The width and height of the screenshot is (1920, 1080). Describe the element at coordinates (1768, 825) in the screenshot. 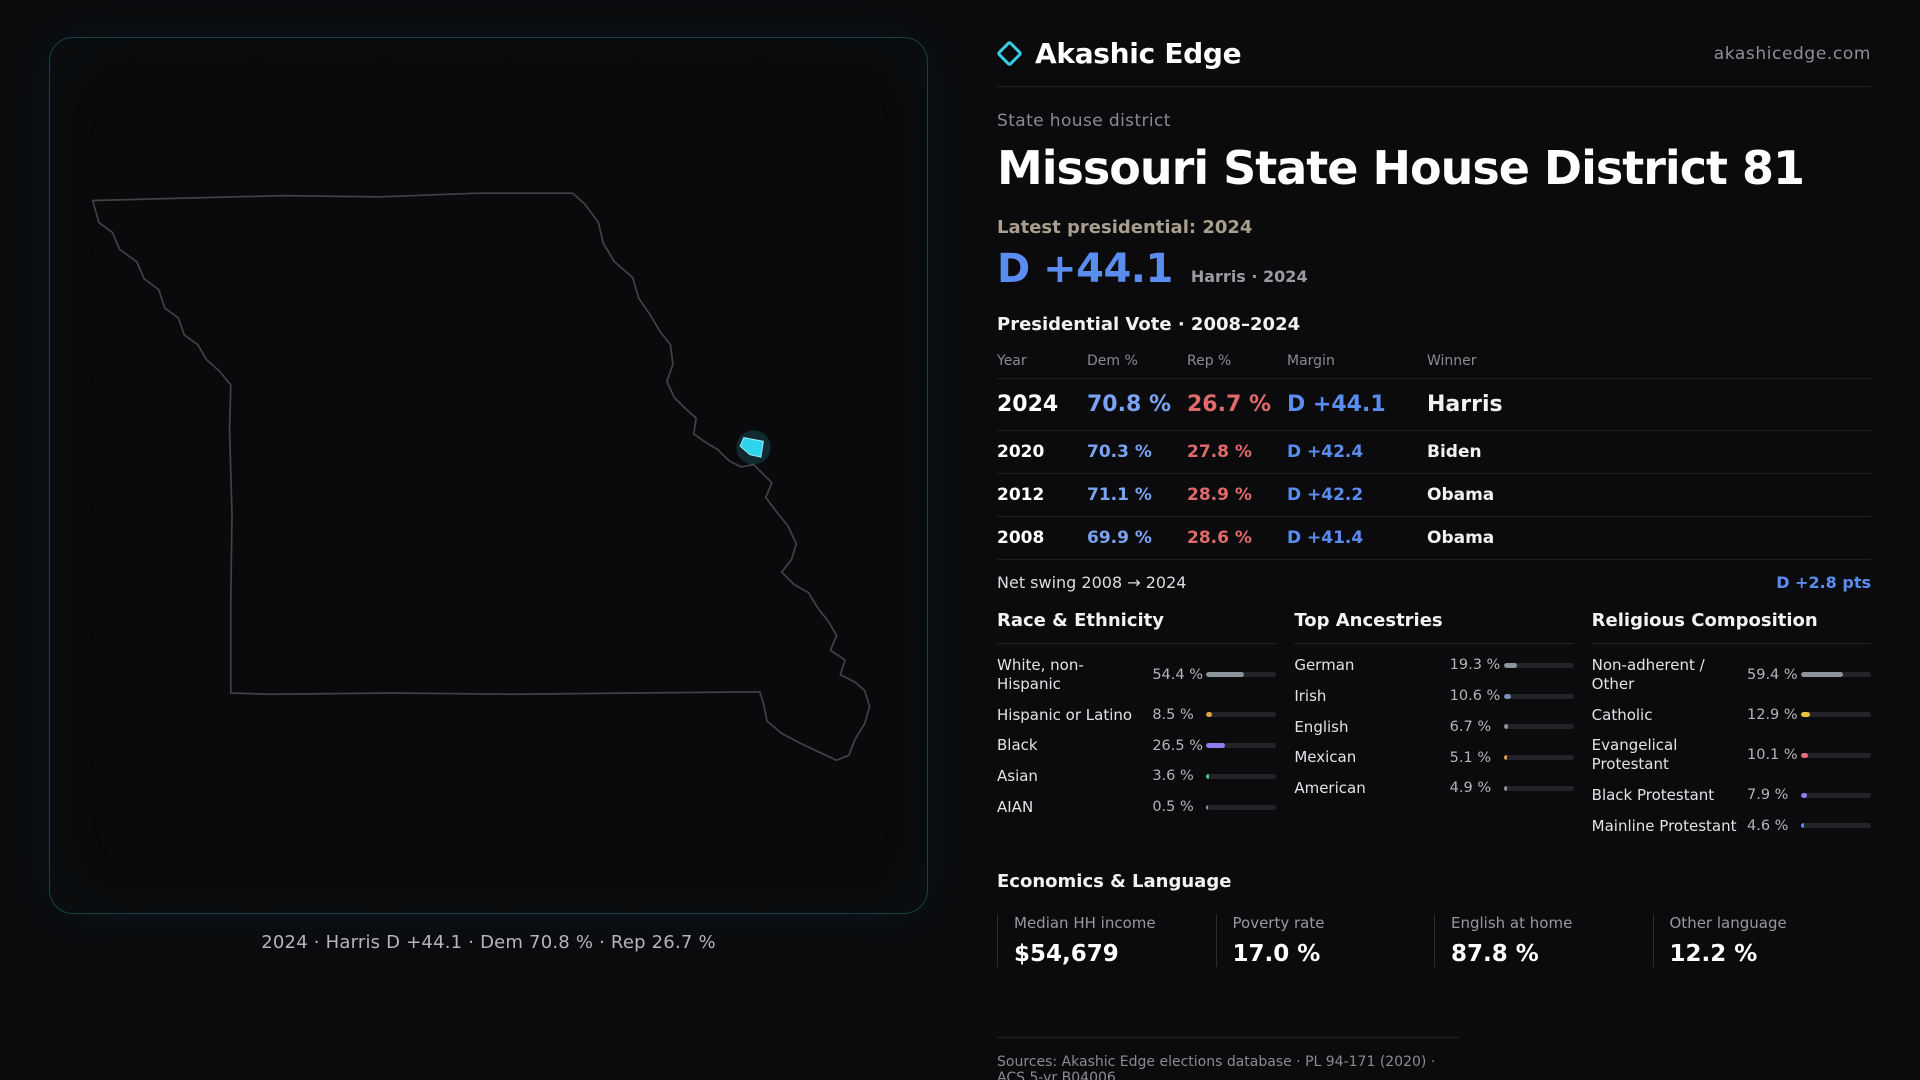

I see `demo-value: 4.6 %` at that location.